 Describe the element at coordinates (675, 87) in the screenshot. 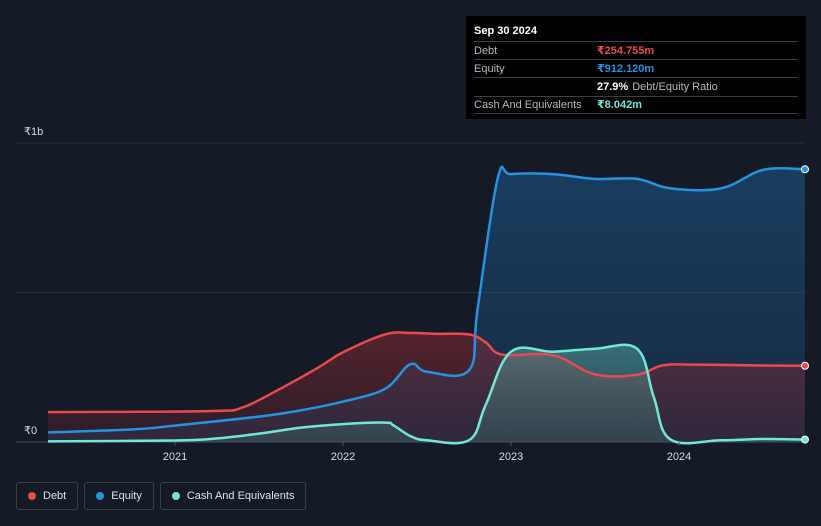

I see `tooltip-ratio-label: Debt/Equity Ratio` at that location.